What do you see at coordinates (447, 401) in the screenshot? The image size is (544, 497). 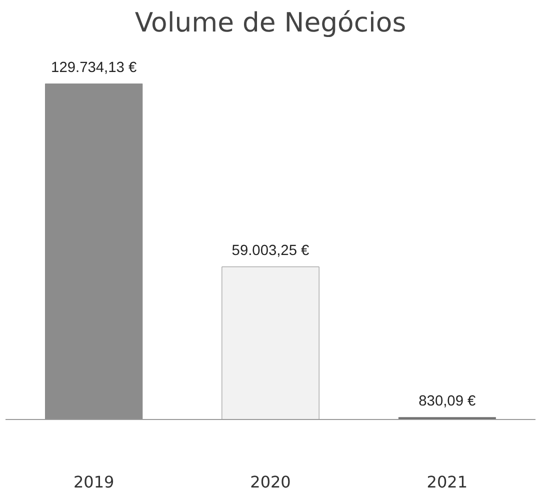 I see `data-label: 830,09 €` at bounding box center [447, 401].